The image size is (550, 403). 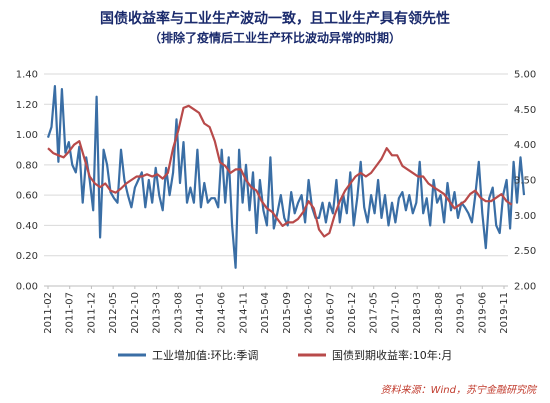 What do you see at coordinates (525, 287) in the screenshot?
I see `right-tick-label: 2.00` at bounding box center [525, 287].